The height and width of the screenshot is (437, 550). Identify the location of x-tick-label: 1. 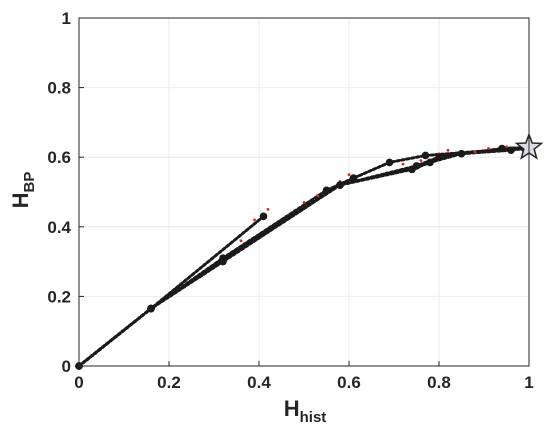
(528, 382).